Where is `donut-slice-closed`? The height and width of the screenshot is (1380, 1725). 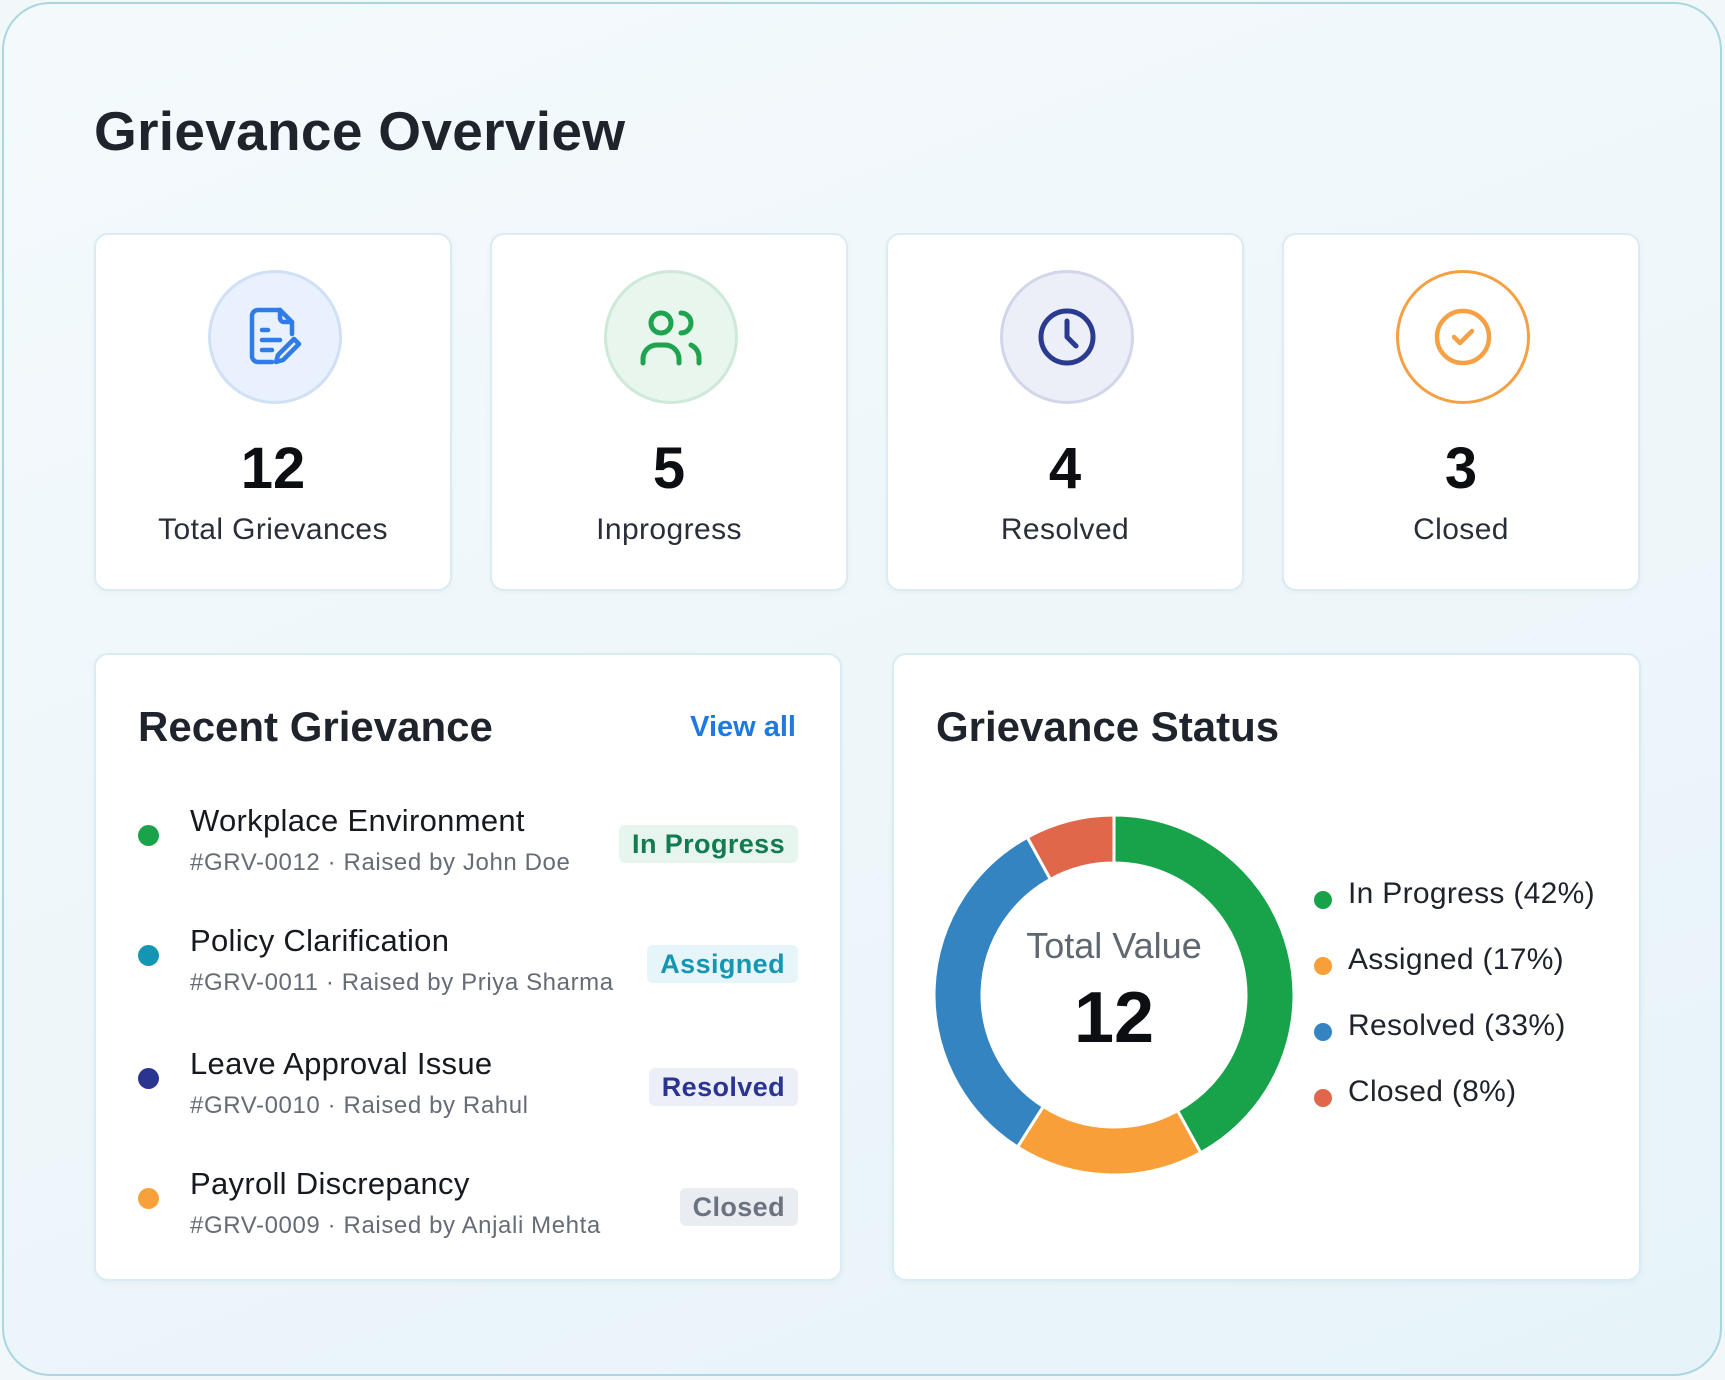
donut-slice-closed is located at coordinates (1070, 848).